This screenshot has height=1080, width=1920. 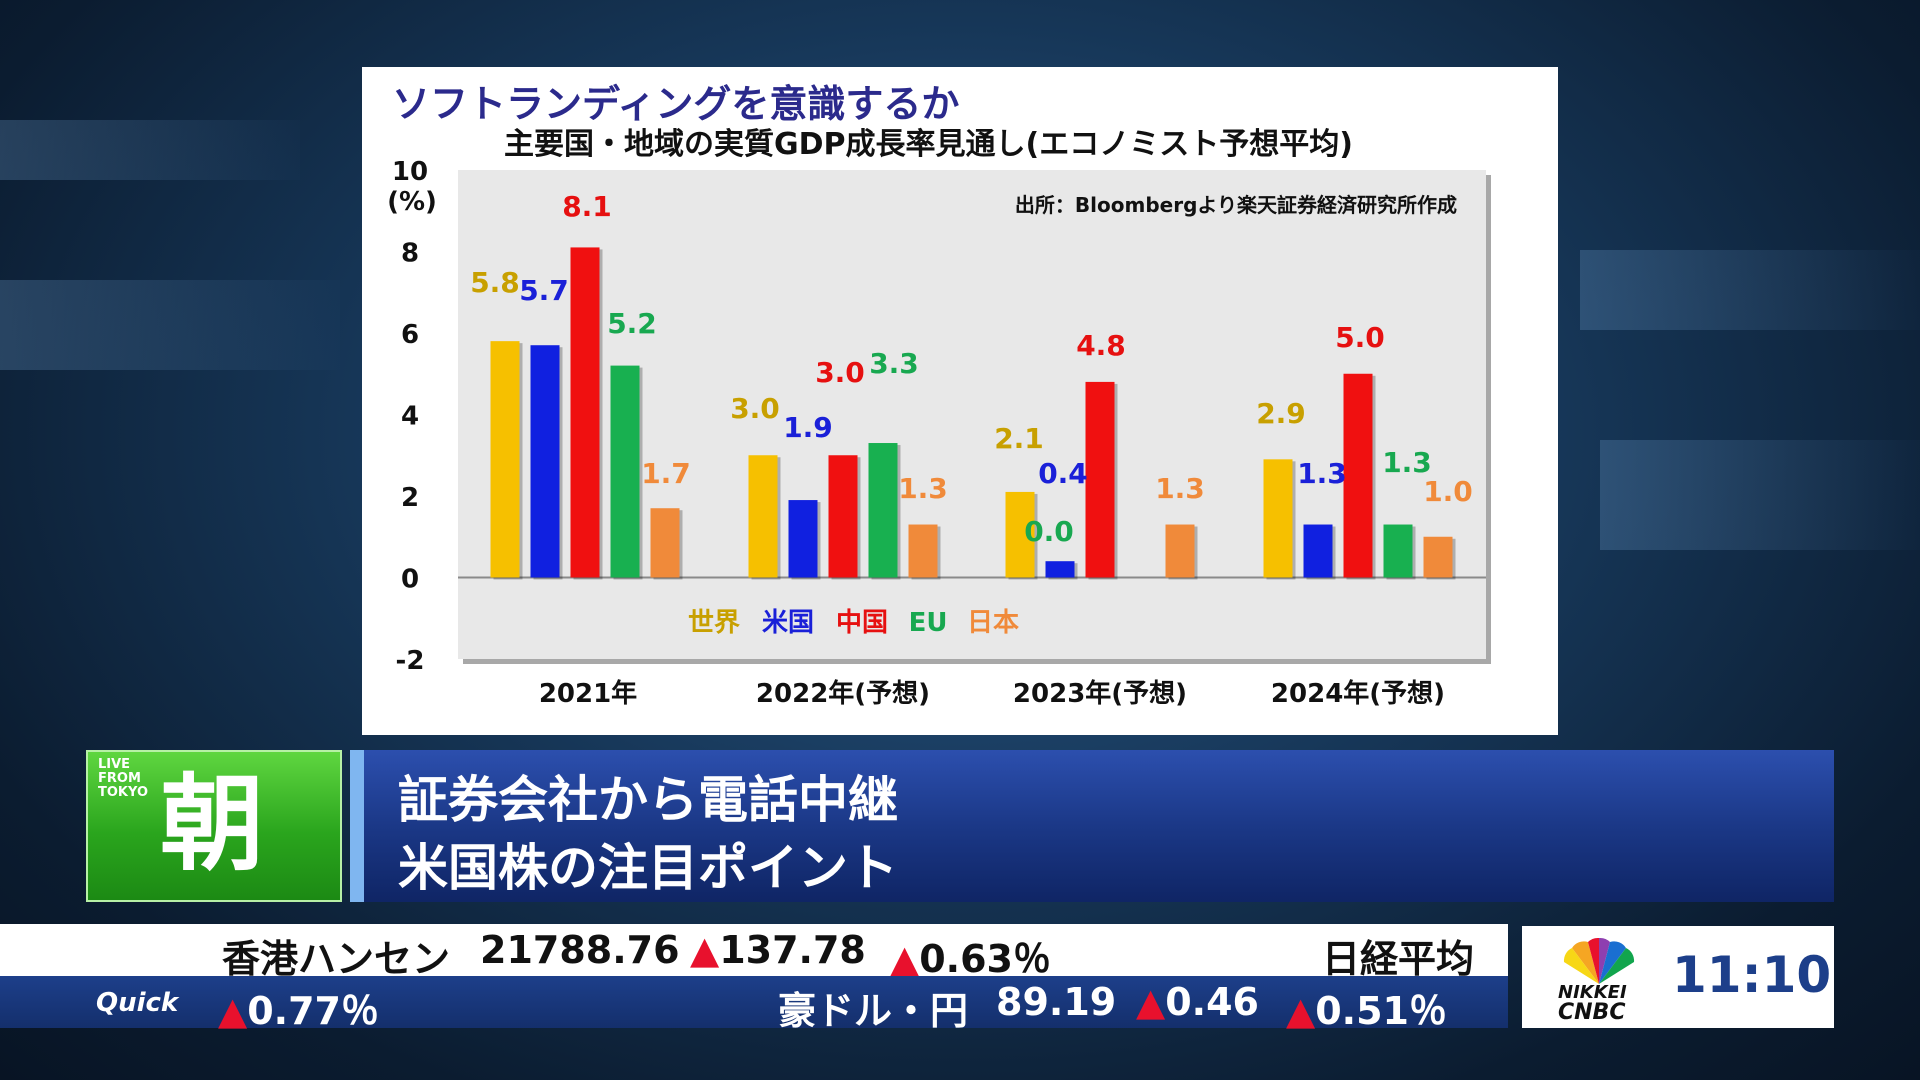 I want to click on y-tick-label: -2, so click(x=410, y=661).